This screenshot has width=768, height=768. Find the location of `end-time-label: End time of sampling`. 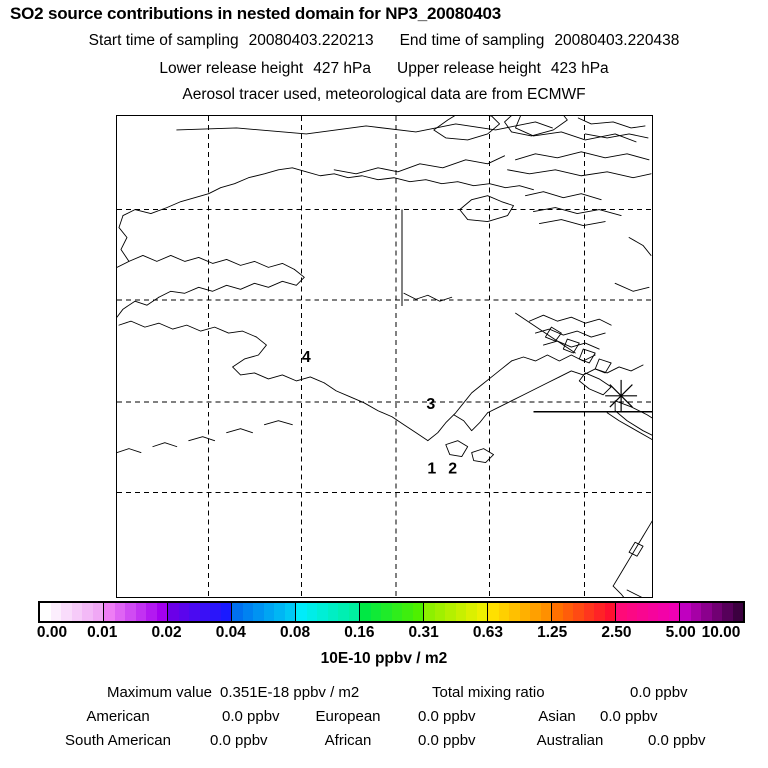

end-time-label: End time of sampling is located at coordinates (472, 40).